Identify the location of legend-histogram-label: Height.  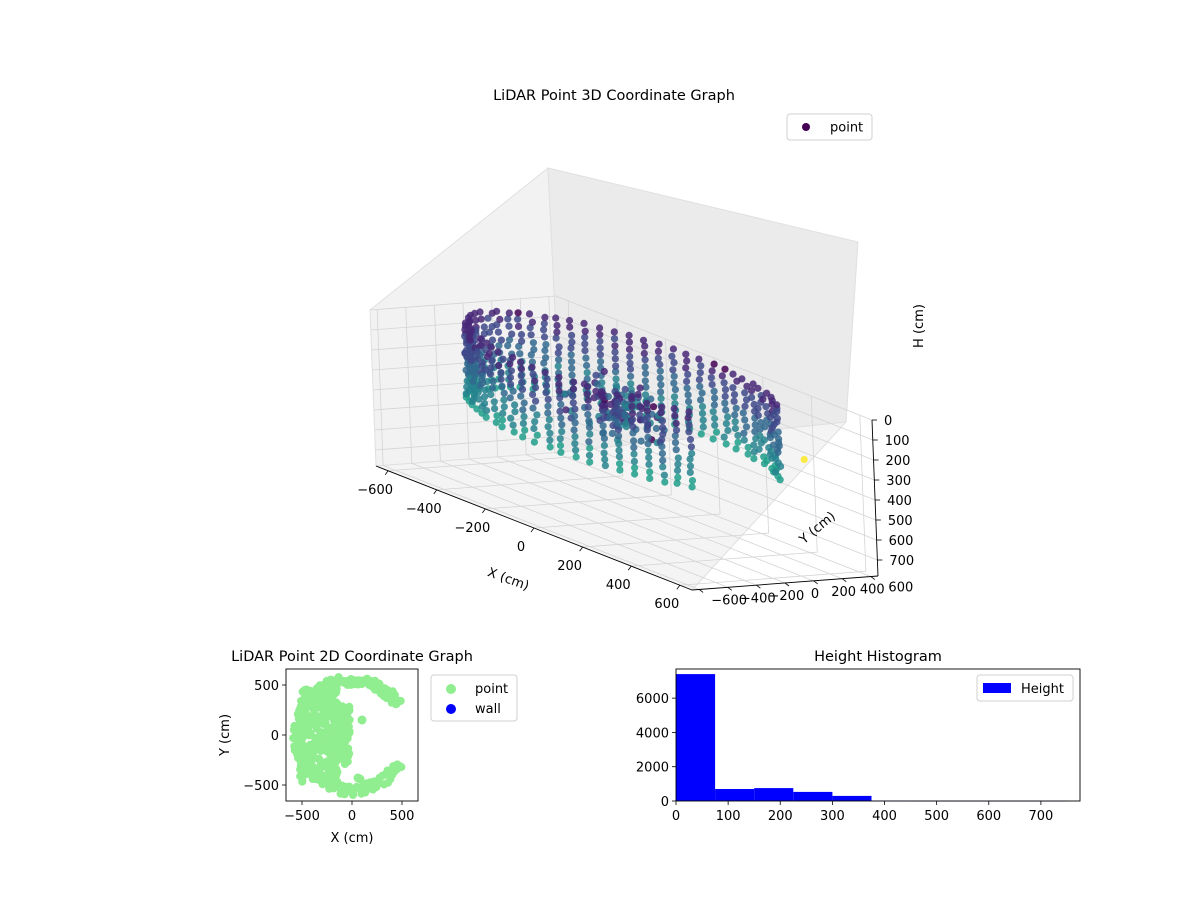
(1042, 689).